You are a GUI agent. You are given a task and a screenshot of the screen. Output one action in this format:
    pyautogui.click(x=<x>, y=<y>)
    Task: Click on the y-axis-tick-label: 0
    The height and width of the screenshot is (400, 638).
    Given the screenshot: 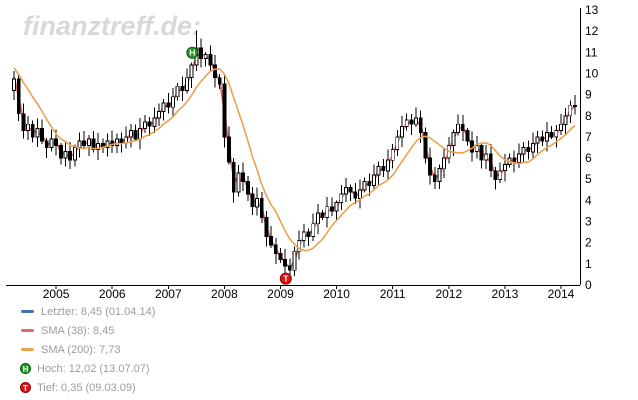 What is the action you would take?
    pyautogui.click(x=588, y=285)
    